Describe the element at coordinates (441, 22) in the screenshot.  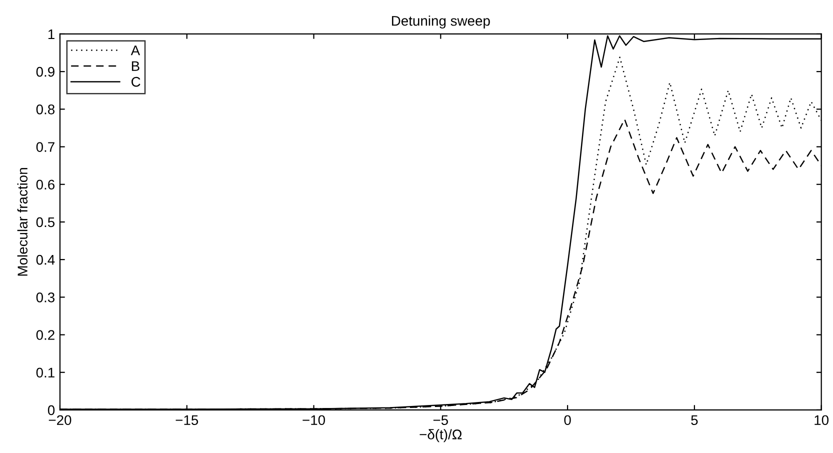
I see `chart-title: Detuning sweep` at that location.